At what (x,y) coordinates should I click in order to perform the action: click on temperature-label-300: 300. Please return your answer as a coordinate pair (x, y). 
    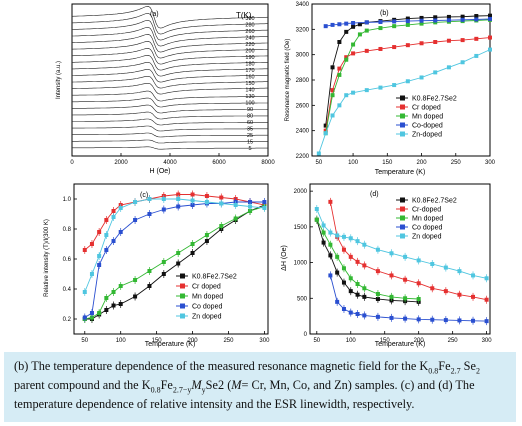
    Looking at the image, I should click on (249, 19).